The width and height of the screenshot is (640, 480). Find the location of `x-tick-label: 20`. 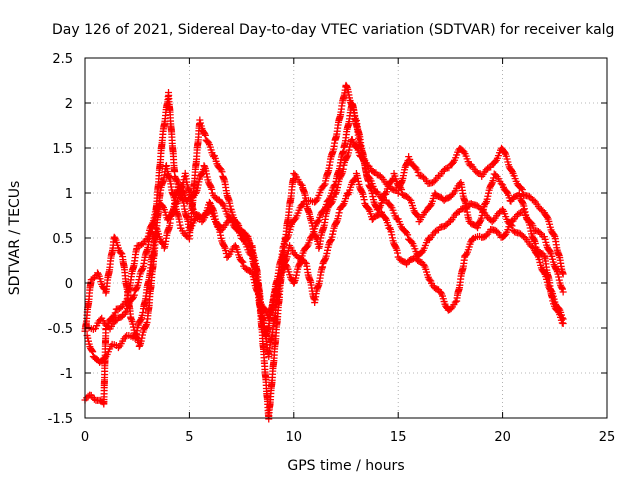

x-tick-label: 20 is located at coordinates (502, 437).